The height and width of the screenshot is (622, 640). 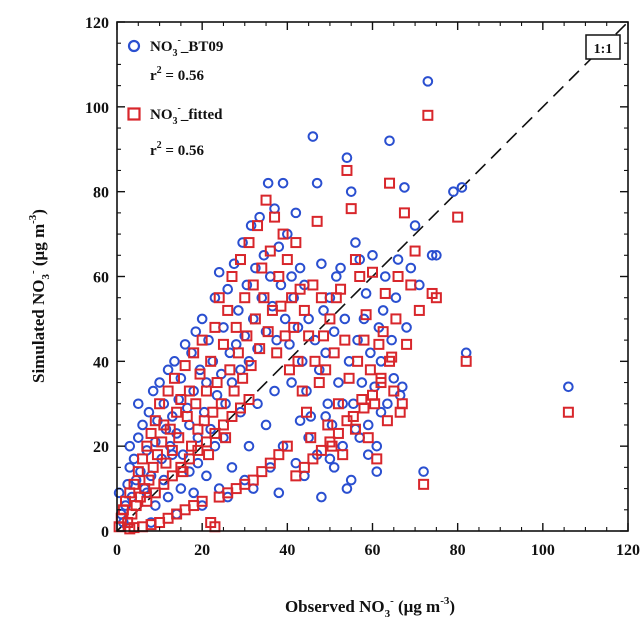 I want to click on x-tick-label: 20, so click(x=202, y=550).